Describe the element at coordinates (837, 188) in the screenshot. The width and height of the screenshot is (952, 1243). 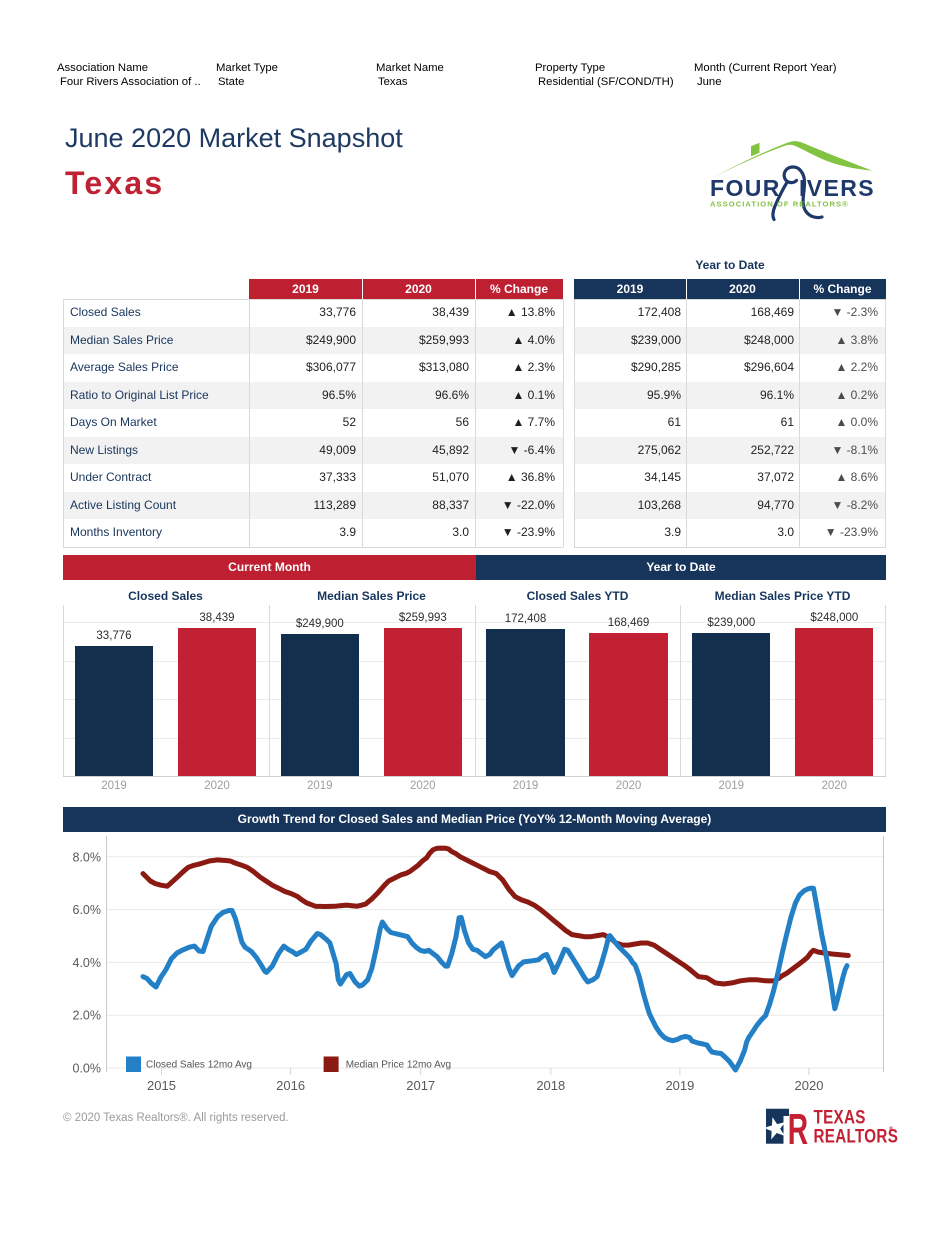
I see `svg-text: IVERS` at that location.